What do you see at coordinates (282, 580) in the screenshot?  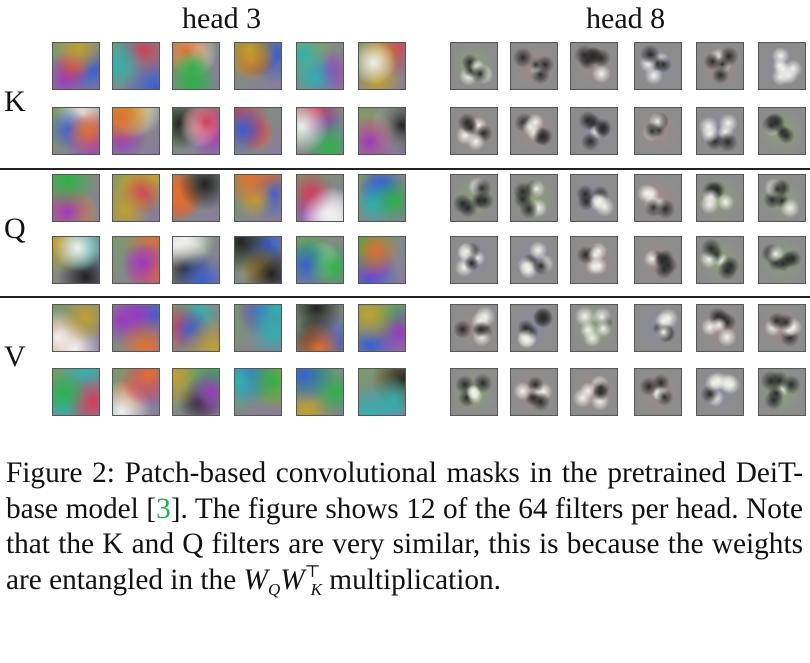 I see `caption-formula: WQW⊤K` at bounding box center [282, 580].